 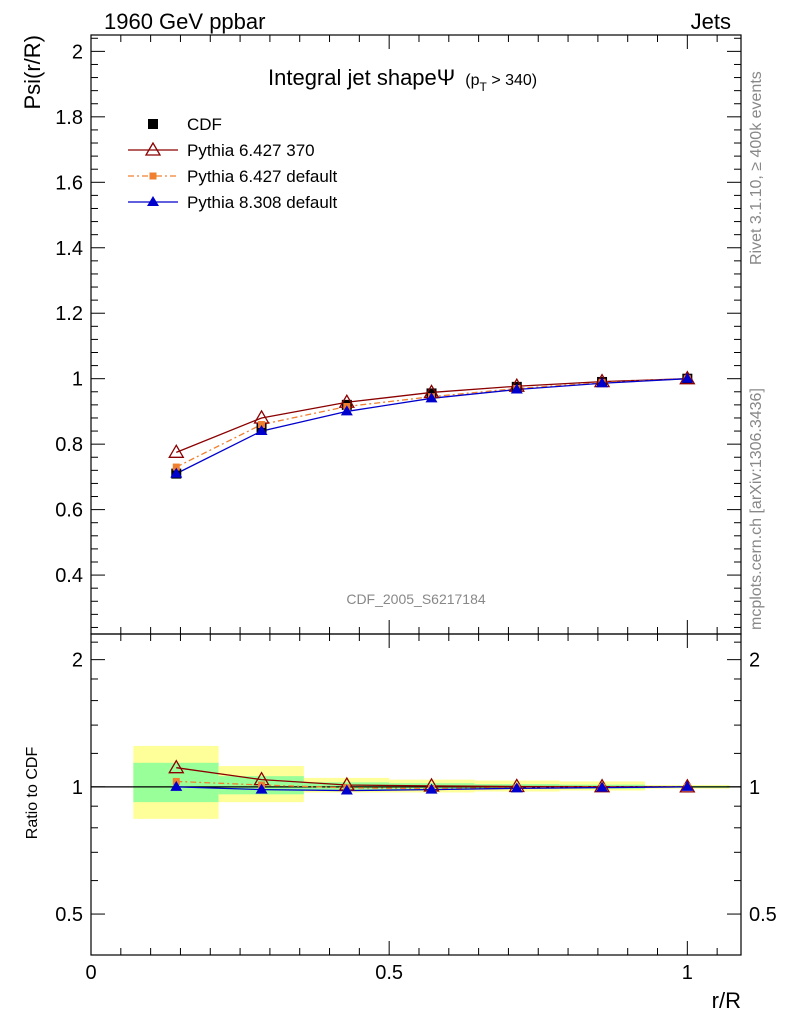 What do you see at coordinates (416, 599) in the screenshot?
I see `analysis-id: CDF_2005_S6217184` at bounding box center [416, 599].